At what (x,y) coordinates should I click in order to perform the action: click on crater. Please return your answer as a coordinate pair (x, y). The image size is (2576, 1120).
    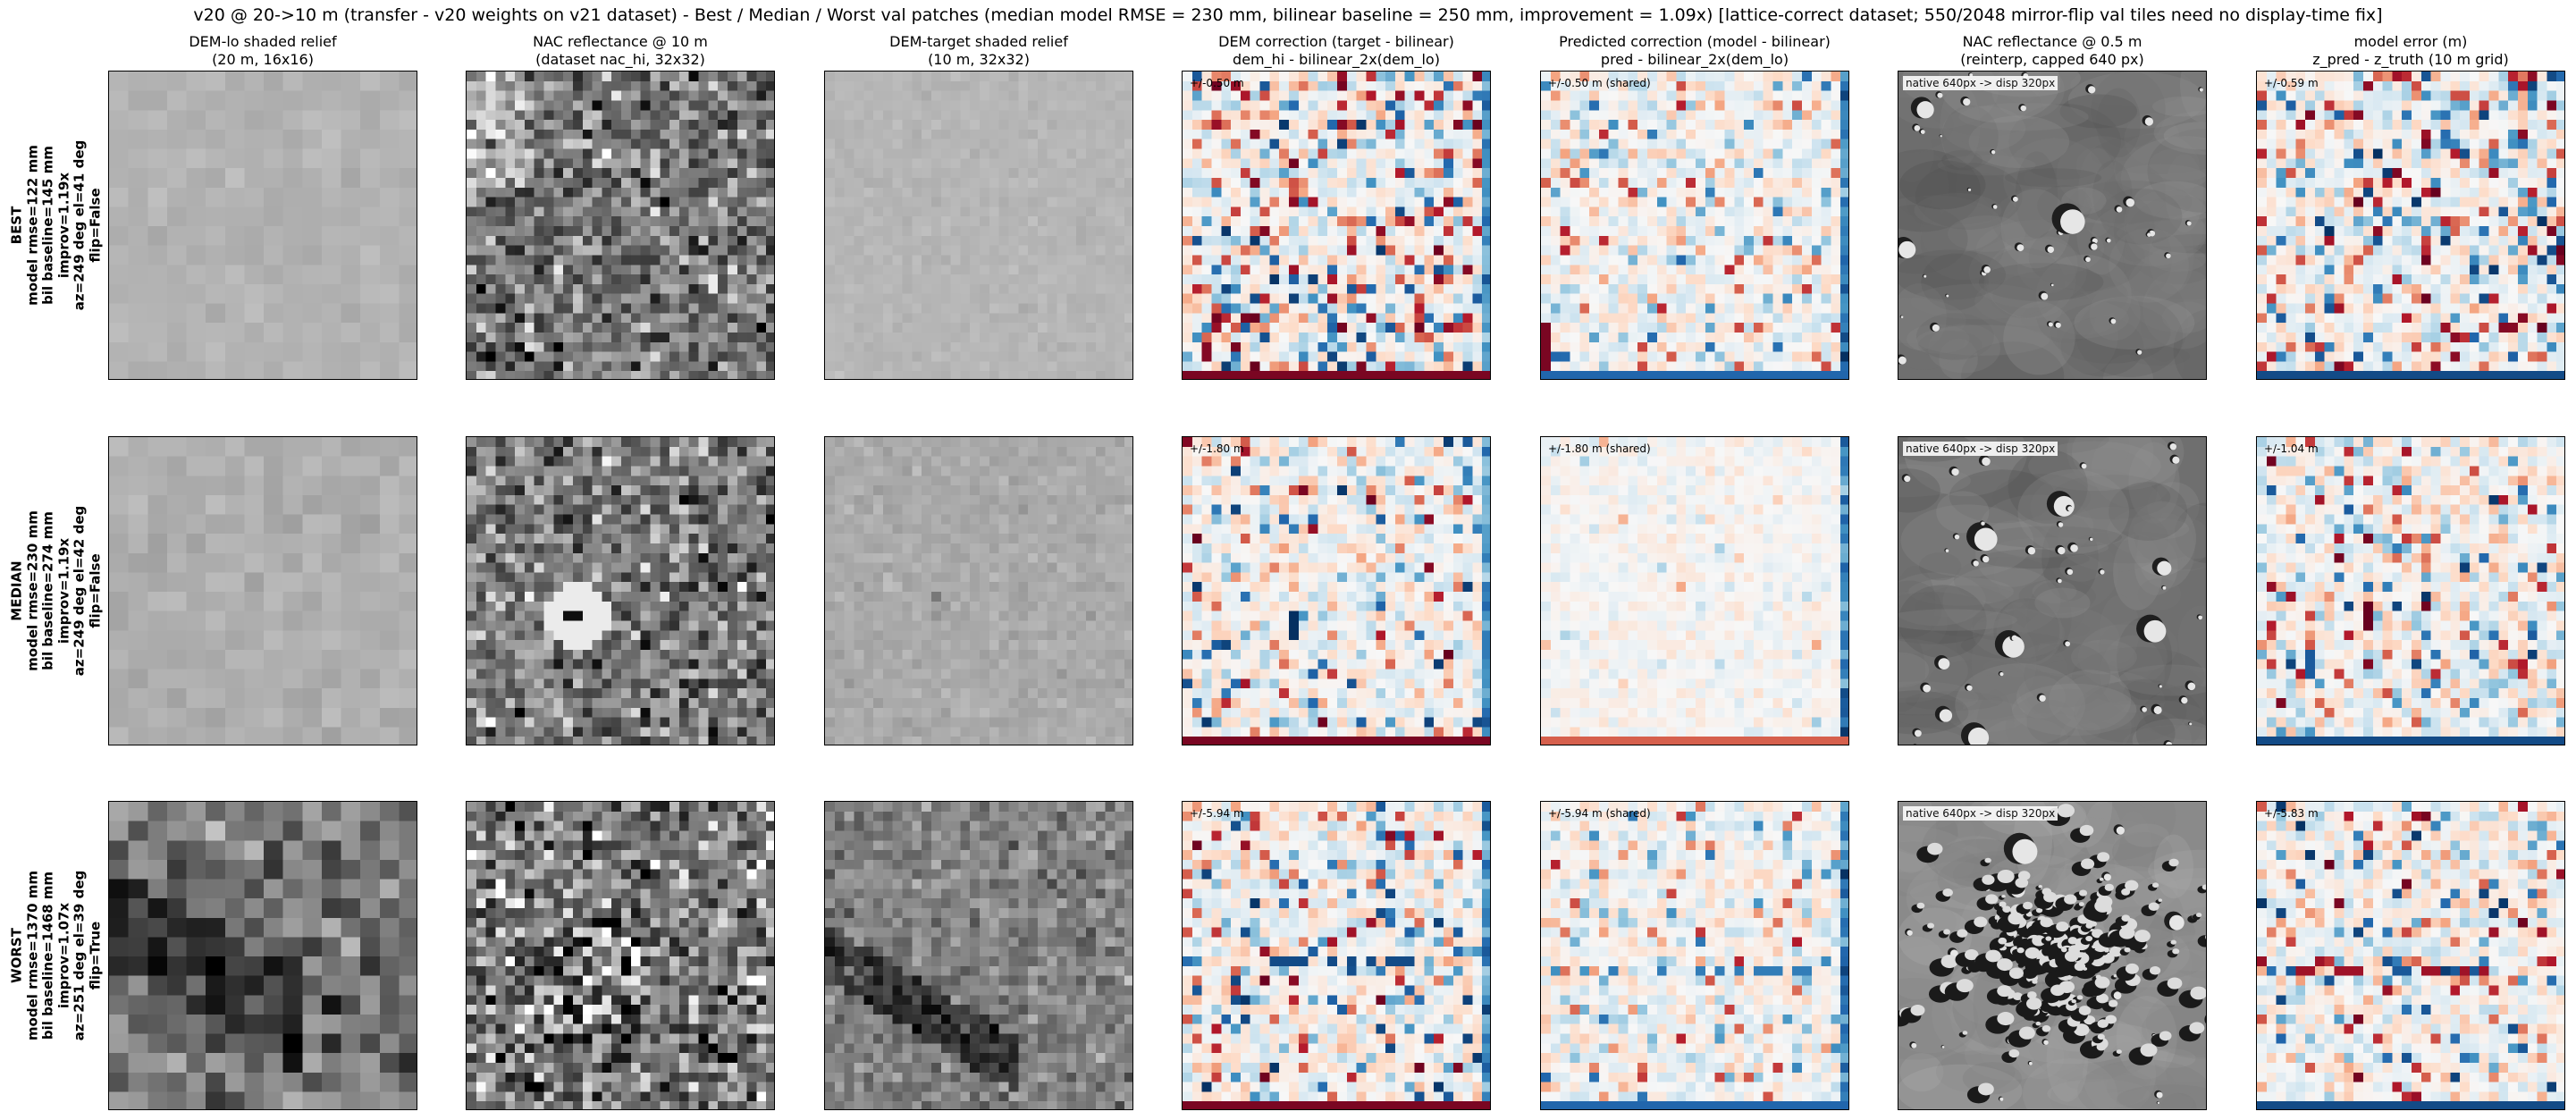
    Looking at the image, I should click on (1947, 295).